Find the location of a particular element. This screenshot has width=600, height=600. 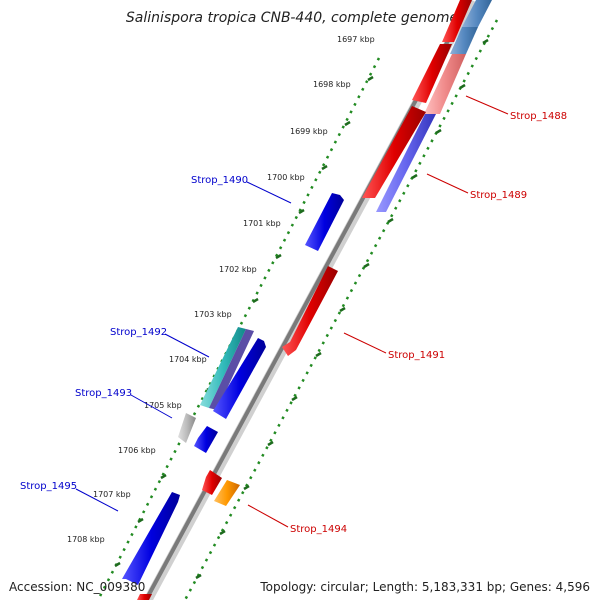

gene-label-strop-1494: Strop_1494 is located at coordinates (318, 529).